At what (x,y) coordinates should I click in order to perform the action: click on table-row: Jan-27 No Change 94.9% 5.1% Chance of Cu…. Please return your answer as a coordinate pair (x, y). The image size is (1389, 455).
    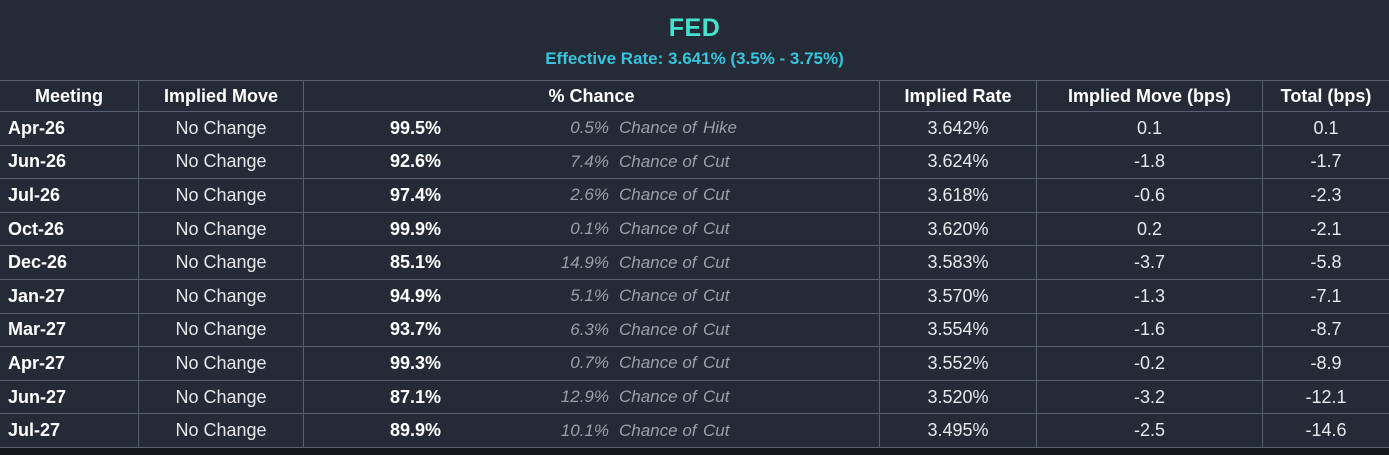
    Looking at the image, I should click on (694, 296).